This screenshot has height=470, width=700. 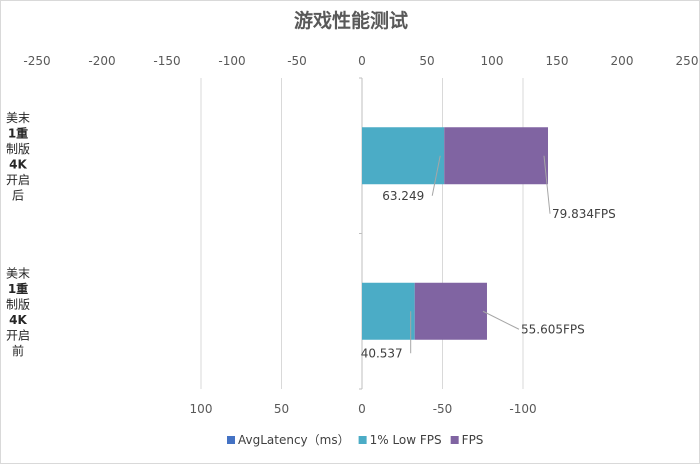 What do you see at coordinates (297, 61) in the screenshot?
I see `top-axis-tick-label: -50` at bounding box center [297, 61].